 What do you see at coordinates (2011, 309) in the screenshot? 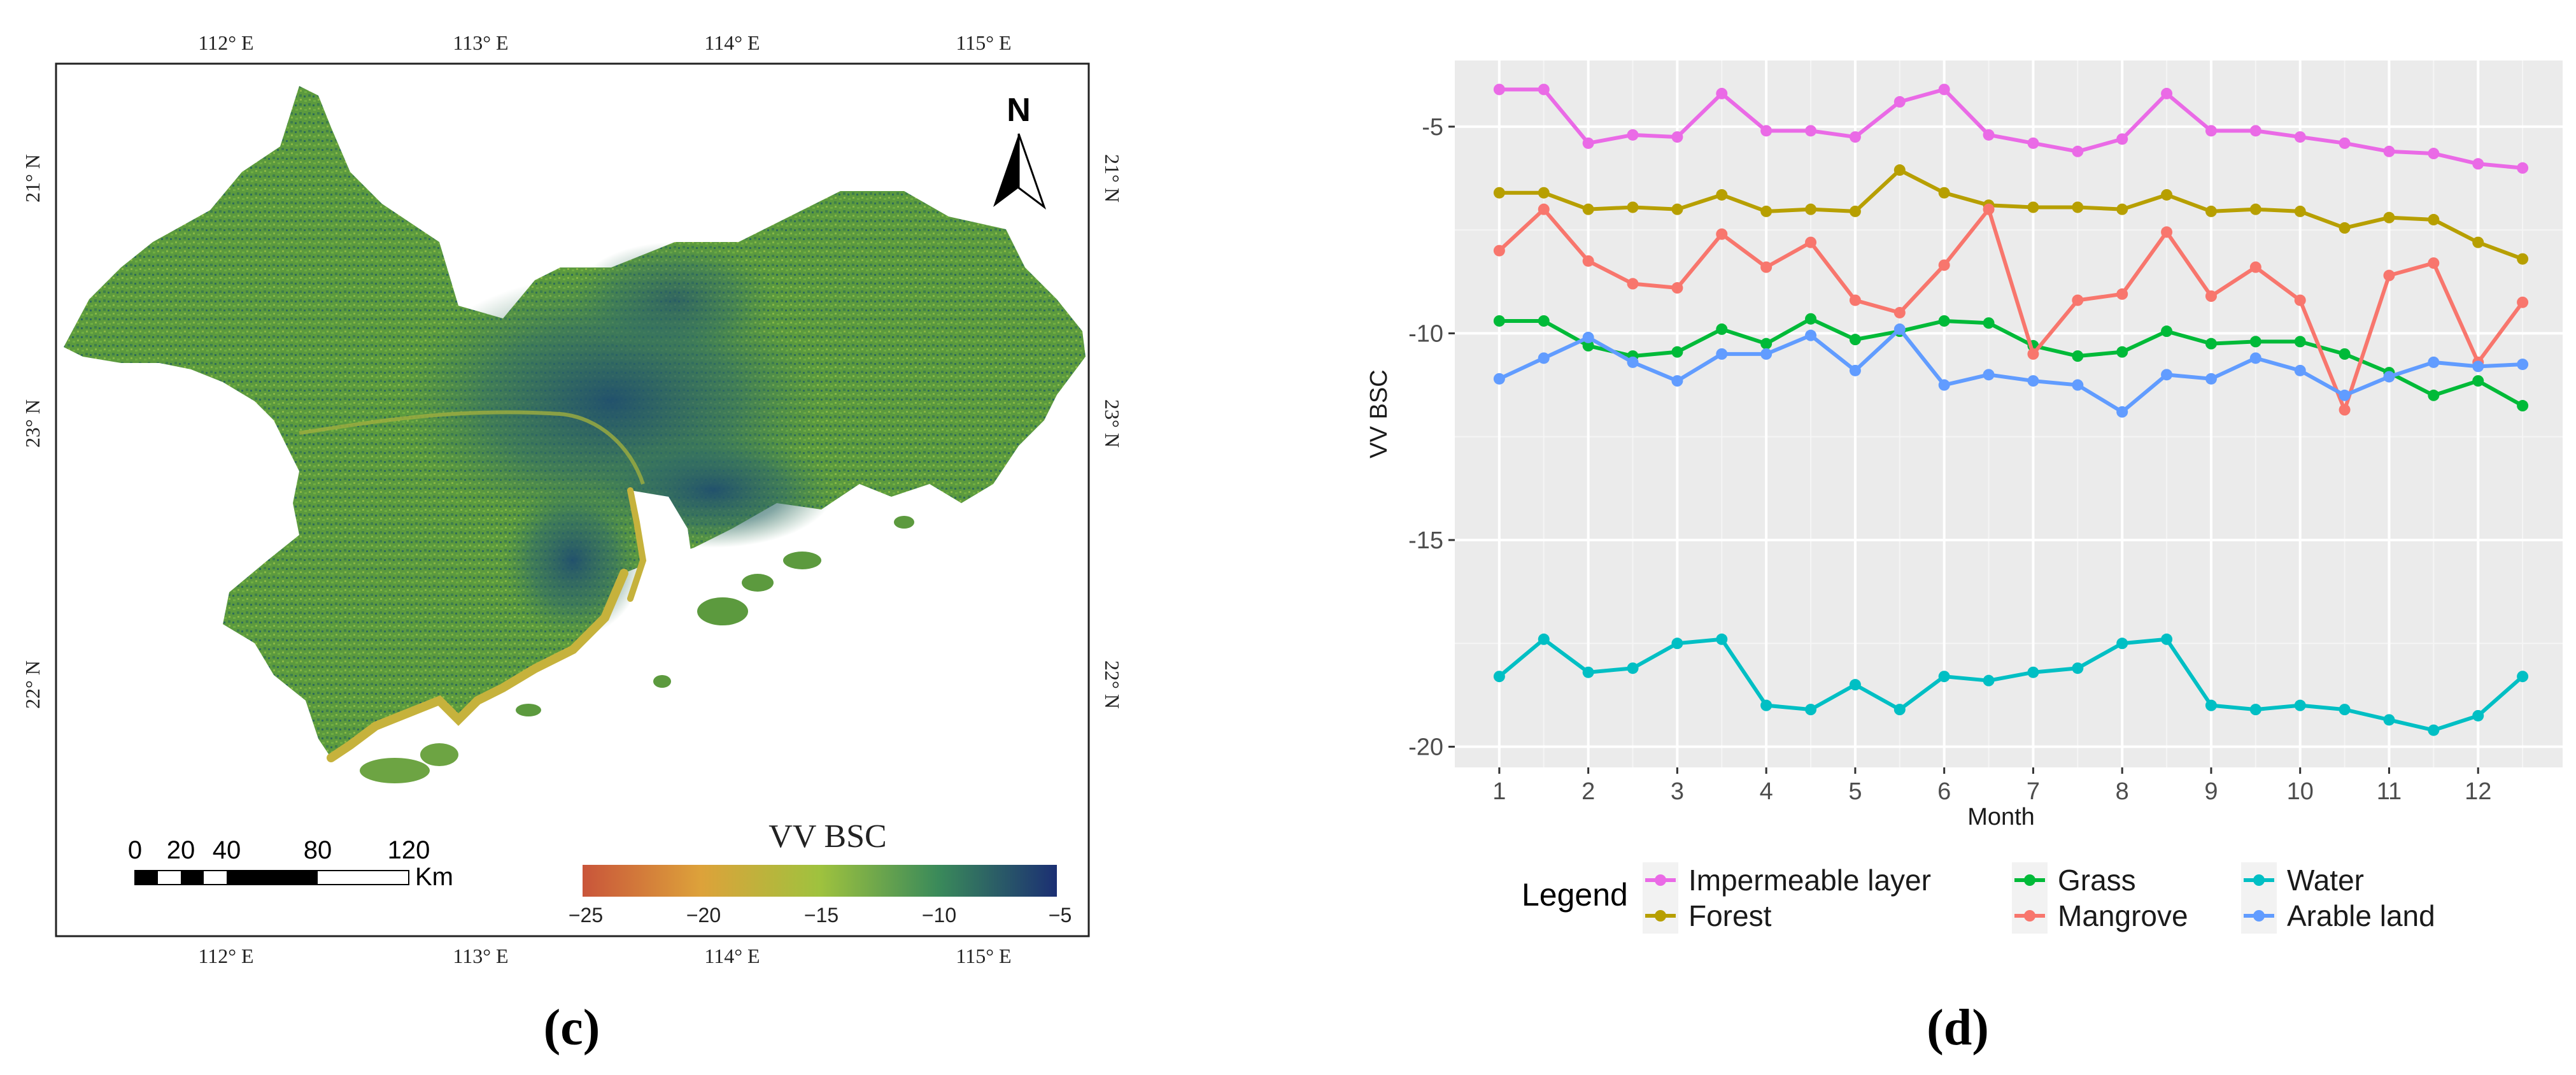
I see `series-mangrove` at bounding box center [2011, 309].